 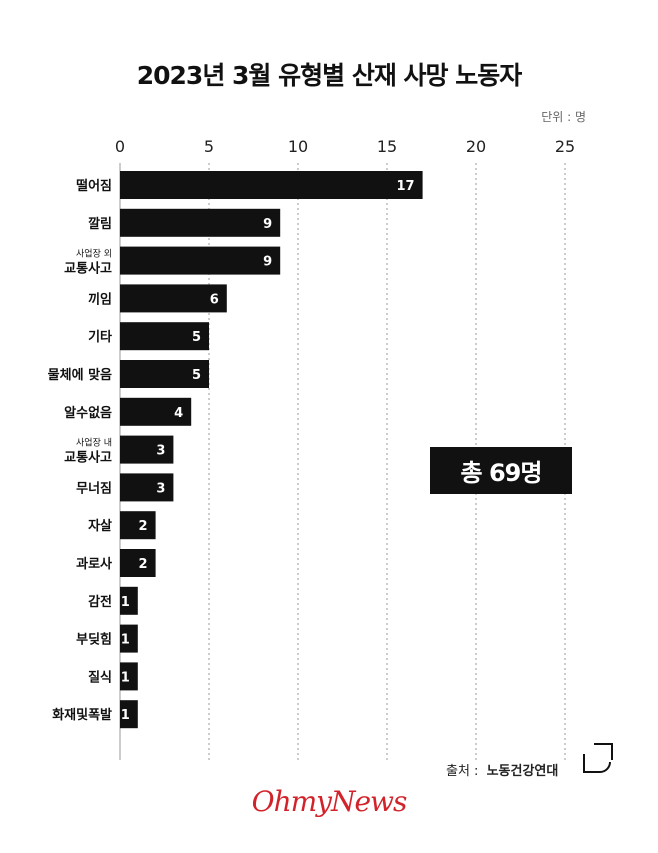 What do you see at coordinates (100, 299) in the screenshot?
I see `category-label: 끼임` at bounding box center [100, 299].